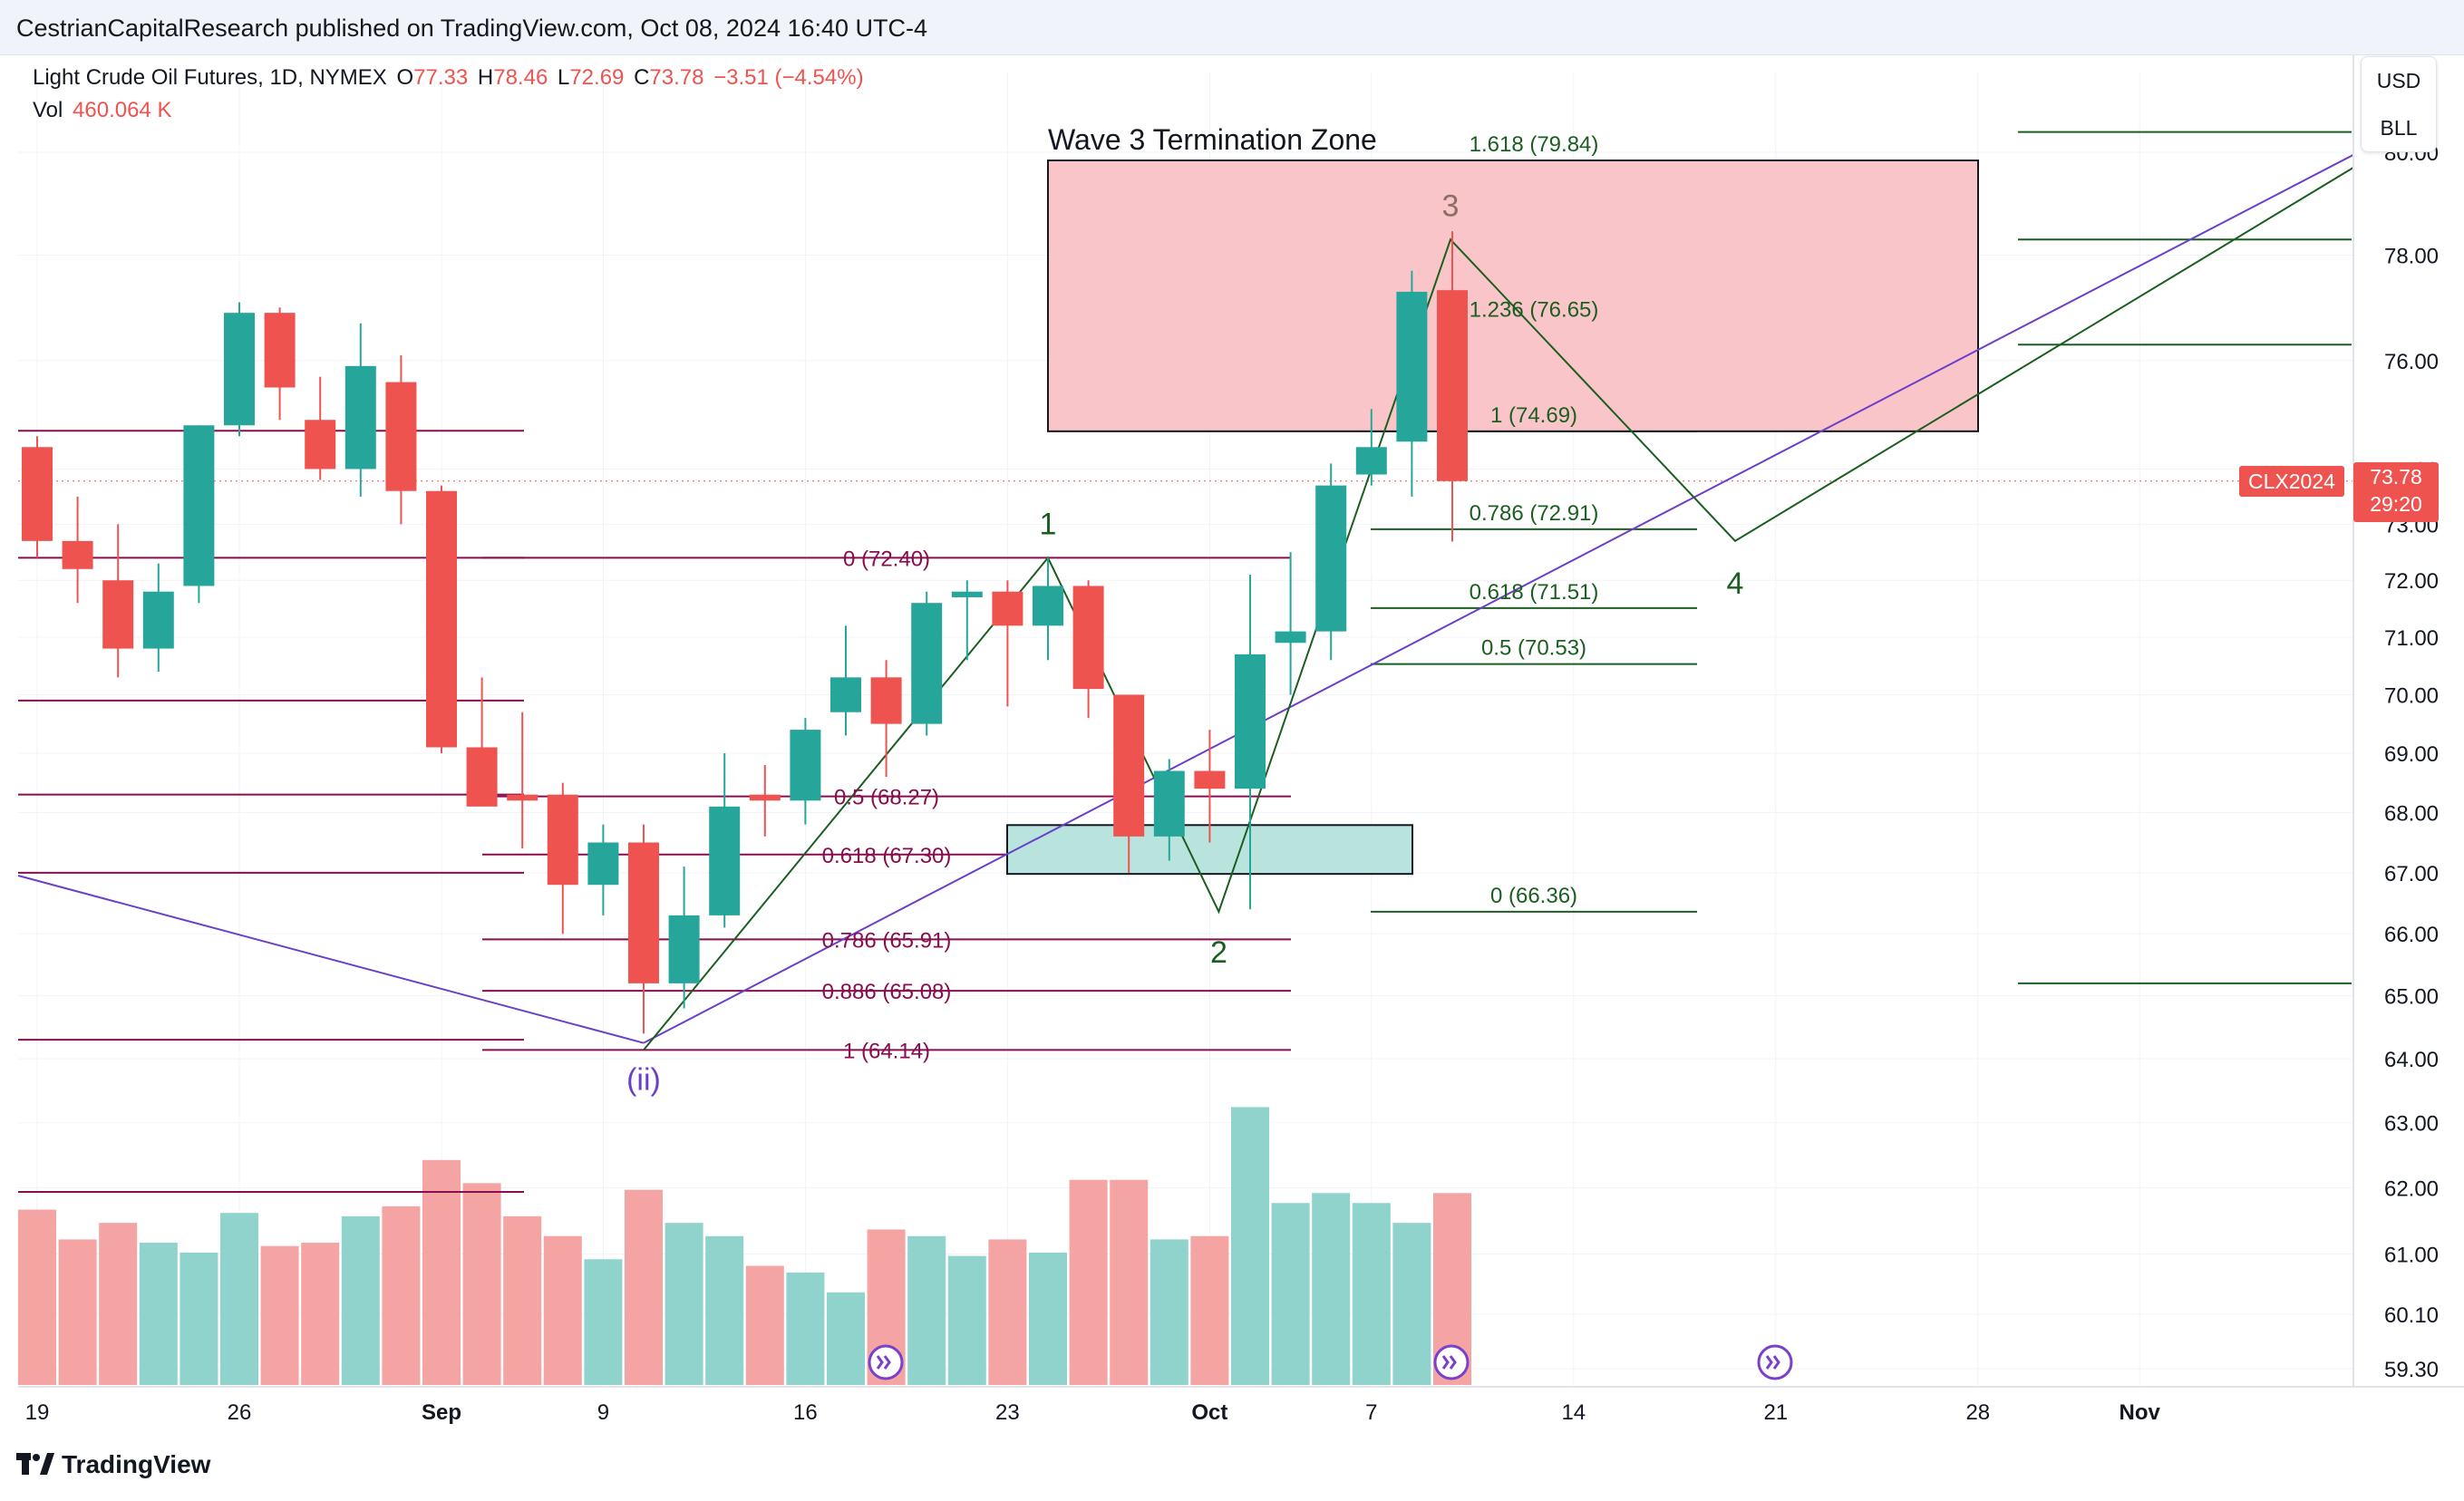 The height and width of the screenshot is (1501, 2464). Describe the element at coordinates (405, 77) in the screenshot. I see `open-label: O` at that location.